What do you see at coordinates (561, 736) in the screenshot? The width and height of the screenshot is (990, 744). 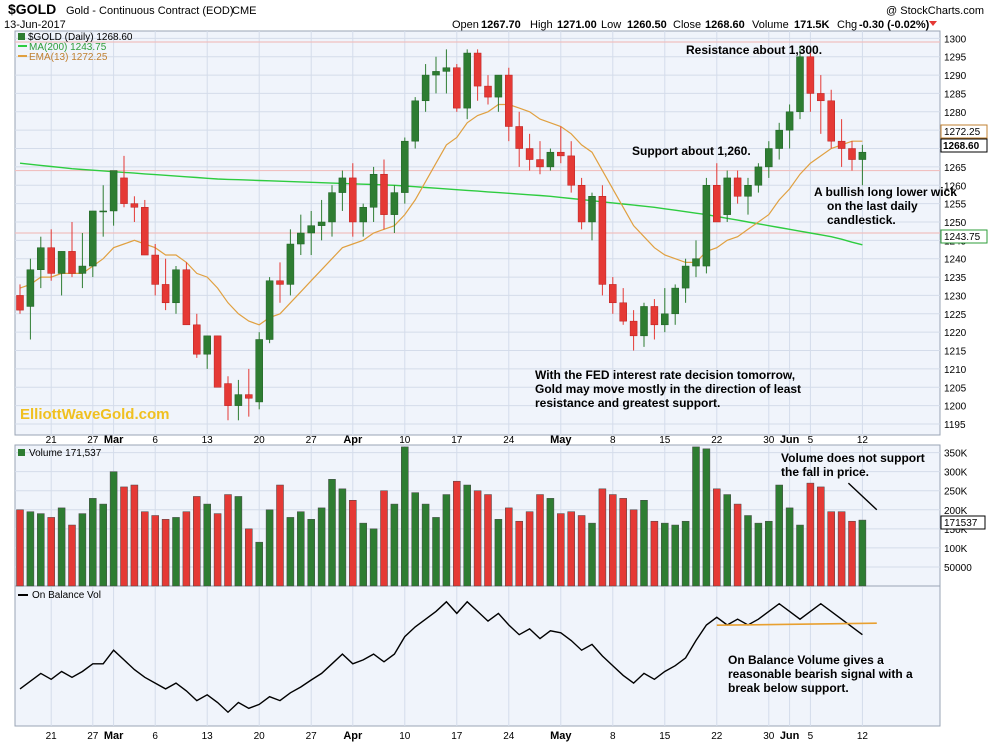 I see `x-tick-label-bottom: May` at bounding box center [561, 736].